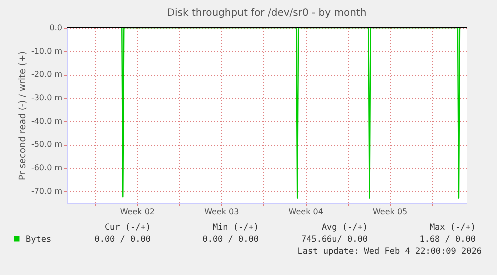 The height and width of the screenshot is (275, 497). Describe the element at coordinates (453, 228) in the screenshot. I see `text: Max (-/+)` at that location.